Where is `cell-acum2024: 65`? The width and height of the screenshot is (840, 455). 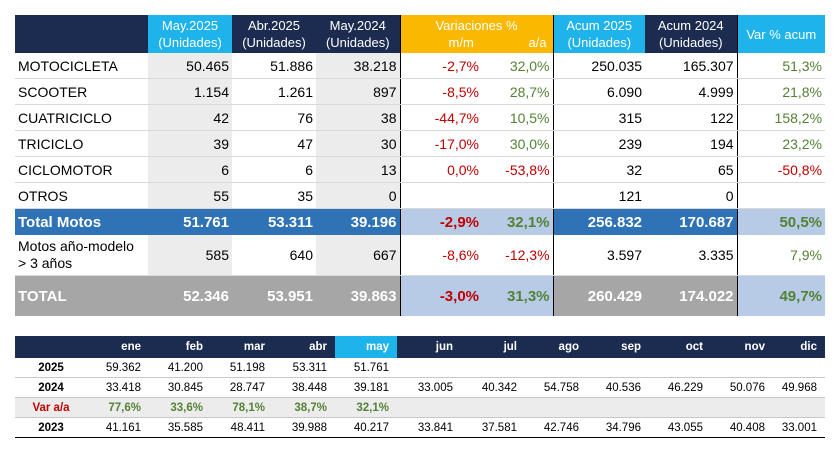
cell-acum2024: 65 is located at coordinates (691, 169).